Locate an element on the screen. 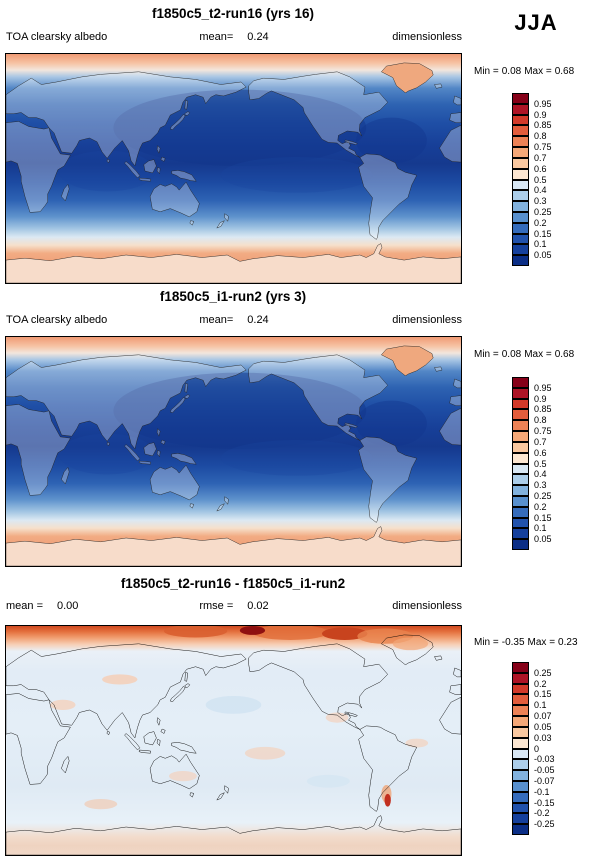  colorbar-tick-label: 0.85 is located at coordinates (543, 125).